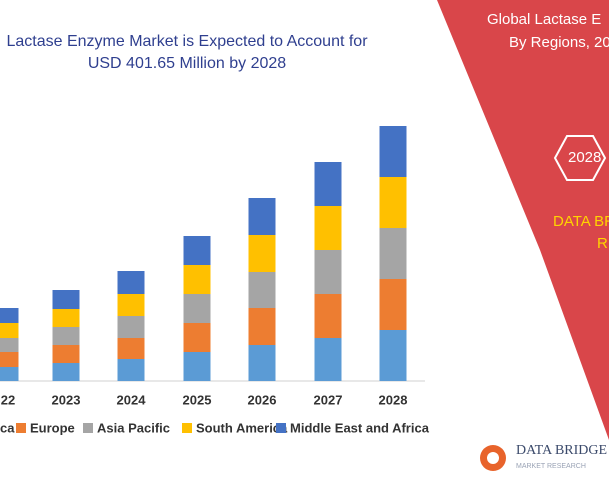  Describe the element at coordinates (584, 157) in the screenshot. I see `panel-year: 2028` at that location.